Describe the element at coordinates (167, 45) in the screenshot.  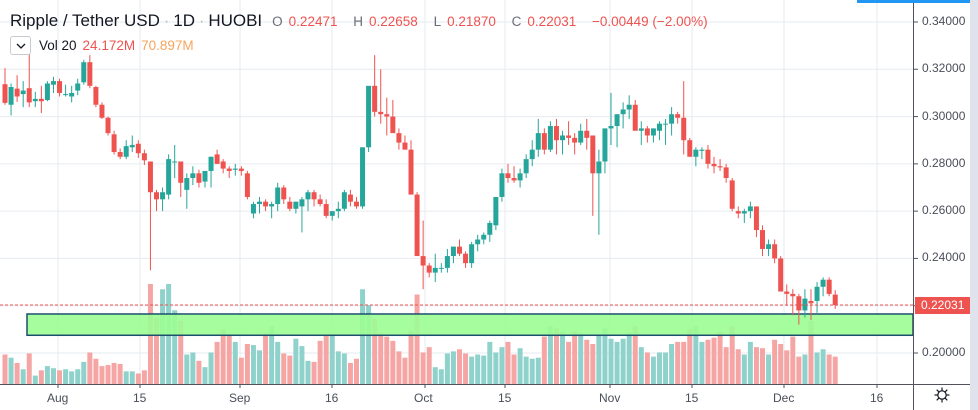
I see `volume-ma-value: 70.897M` at that location.